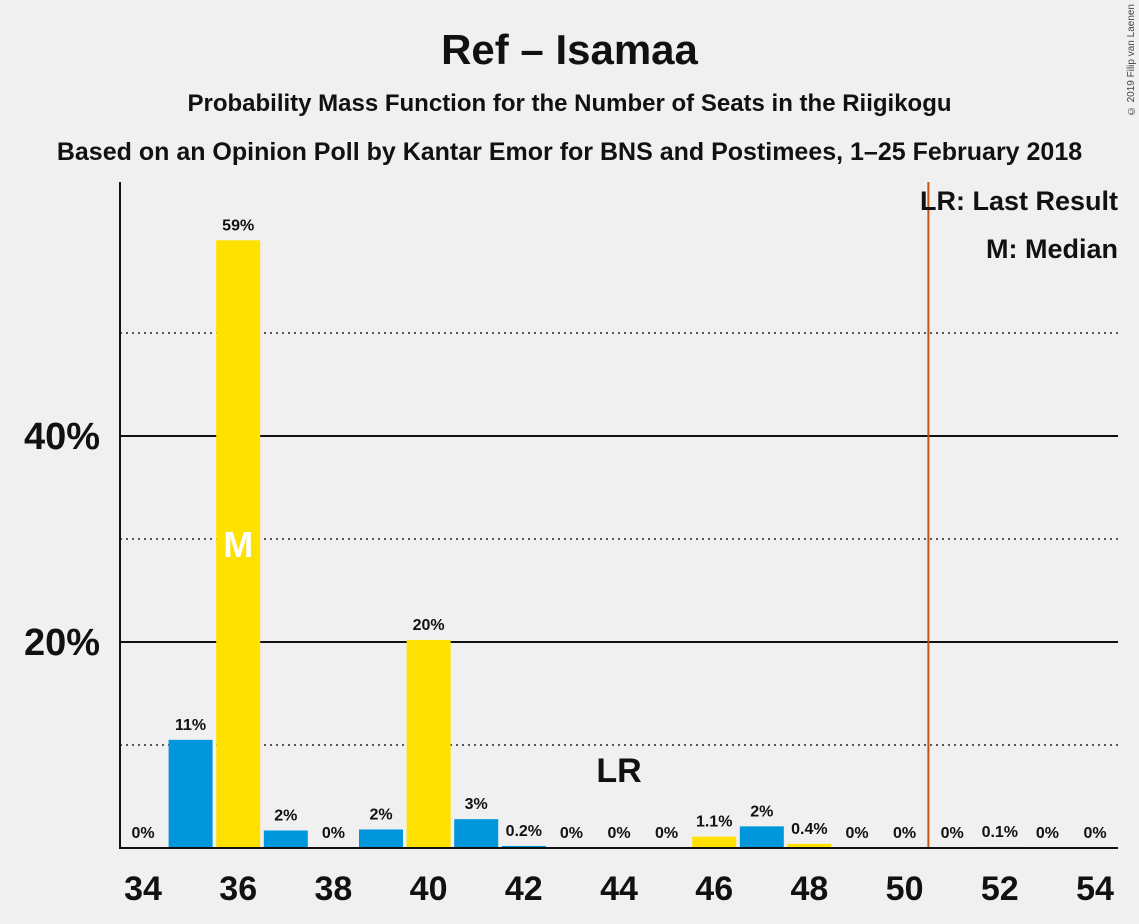  I want to click on x-tick-label: 34, so click(143, 889).